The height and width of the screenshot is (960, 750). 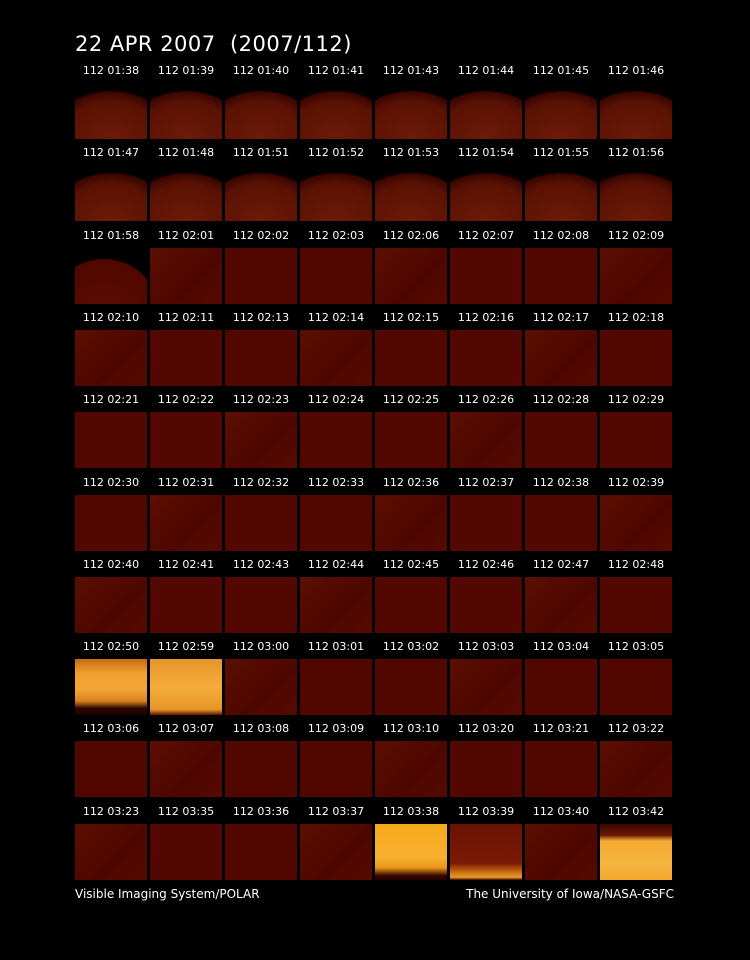 I want to click on frame-label: 112 02:17, so click(x=561, y=317).